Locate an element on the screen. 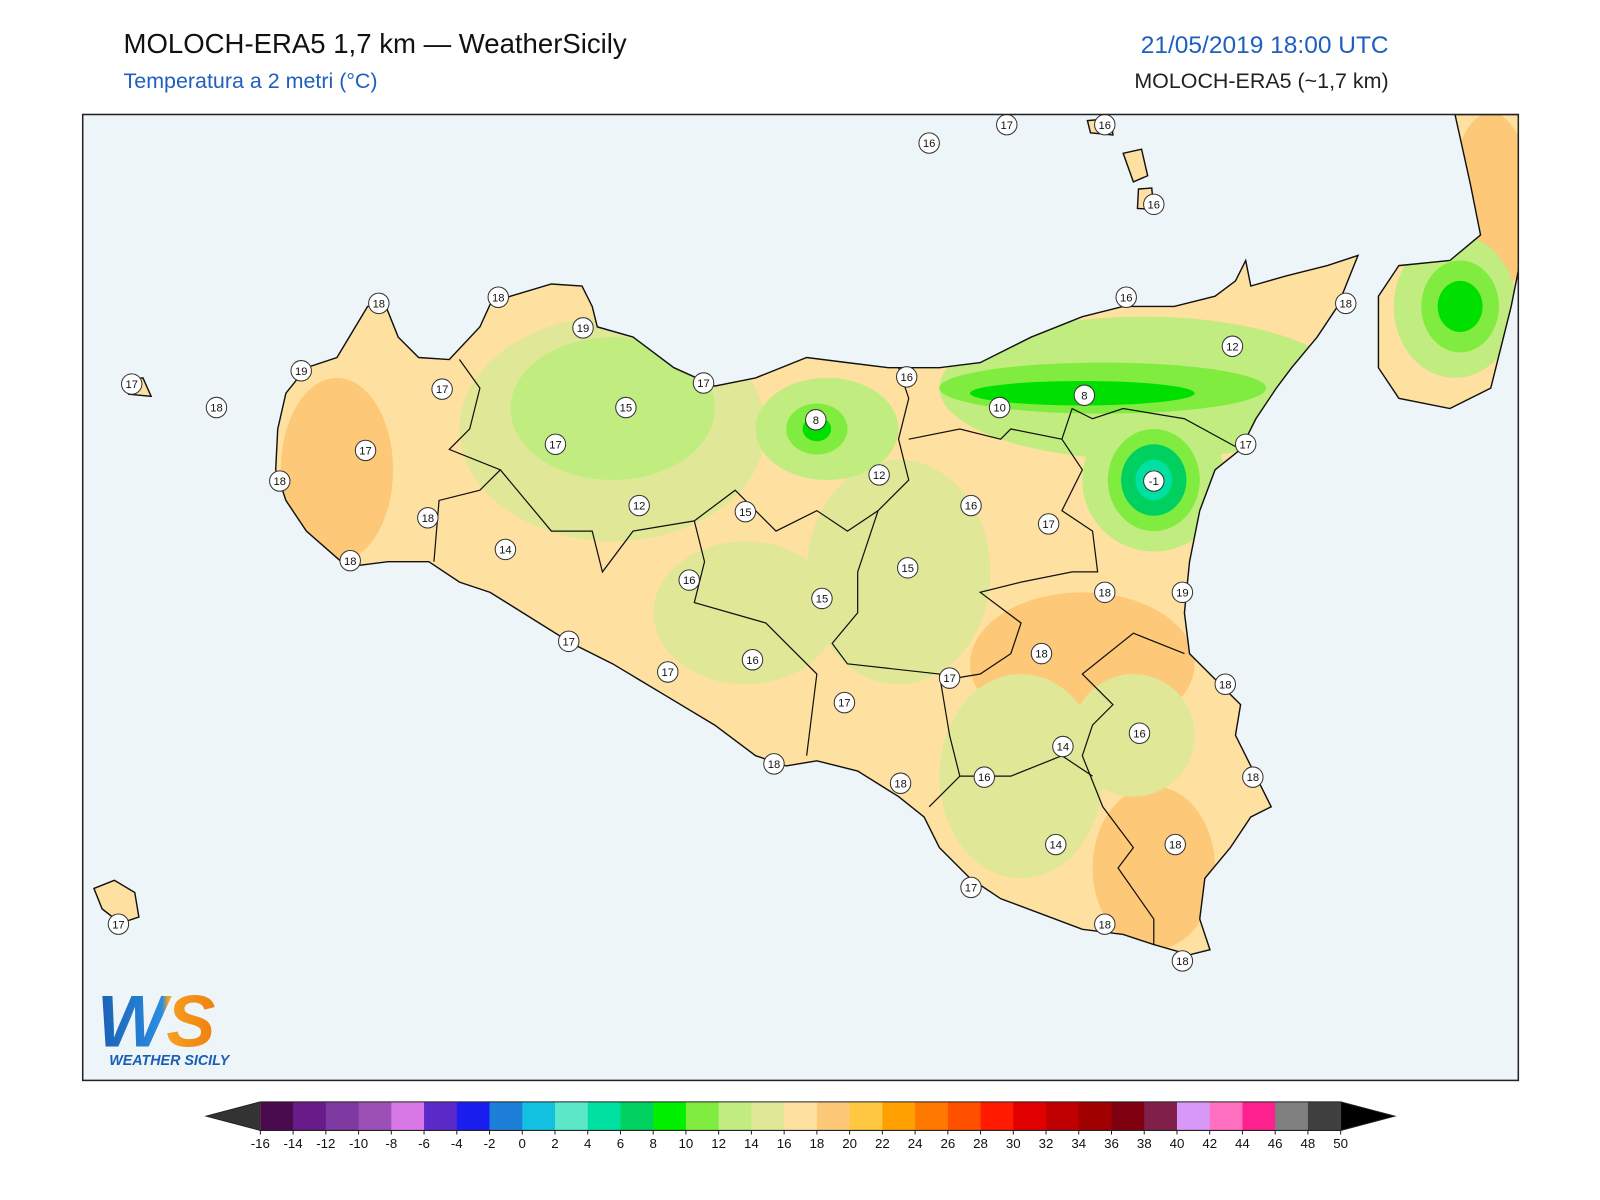 This screenshot has height=1200, width=1600. colorbar-tick-label: 32 is located at coordinates (1046, 1143).